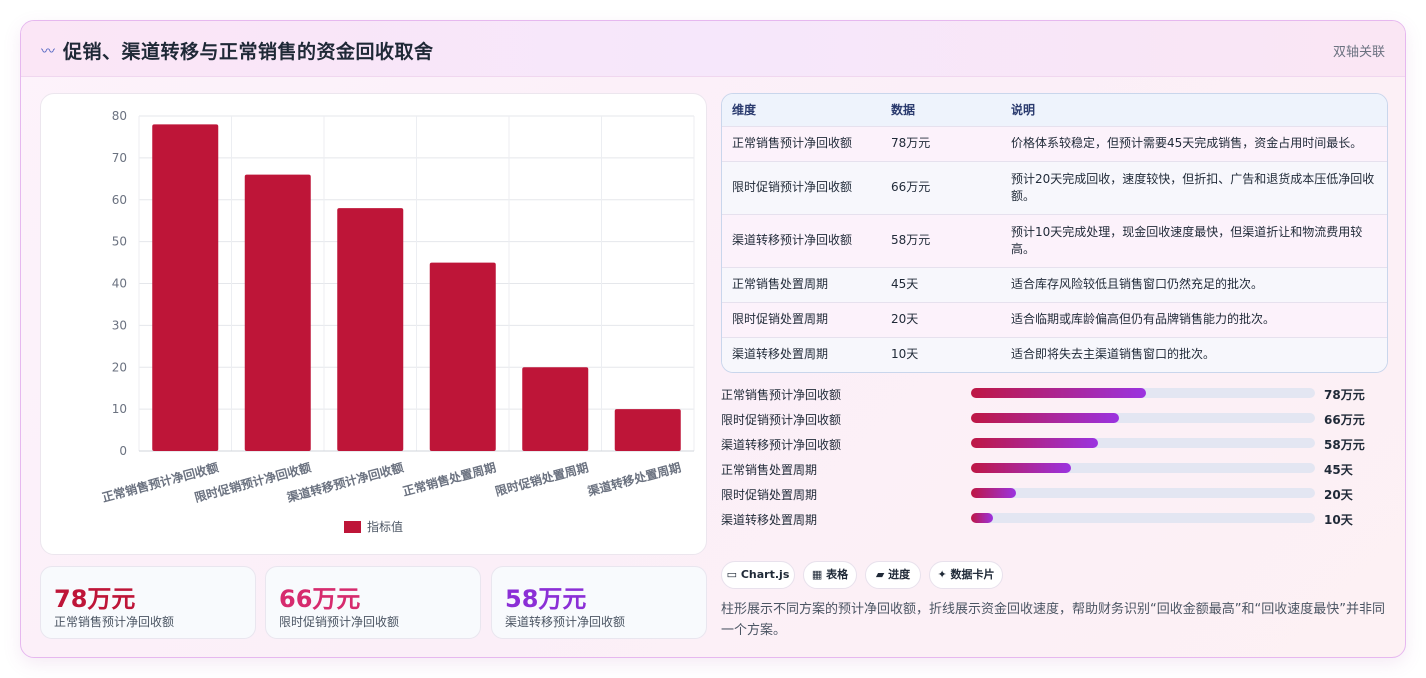 The height and width of the screenshot is (678, 1426). I want to click on table-cell: 适合库存风险较低且销售窗口仍然充足的批次。, so click(1194, 284).